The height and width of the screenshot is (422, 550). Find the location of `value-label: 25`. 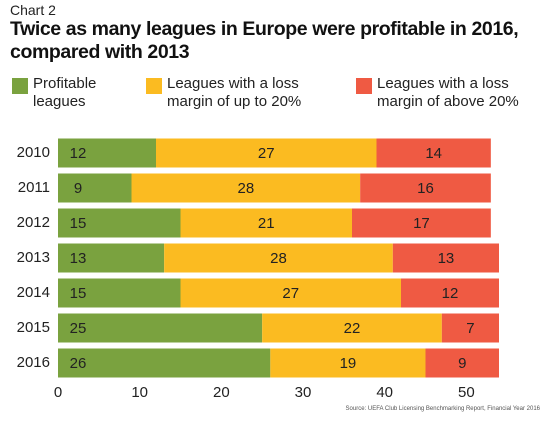

value-label: 25 is located at coordinates (78, 328).